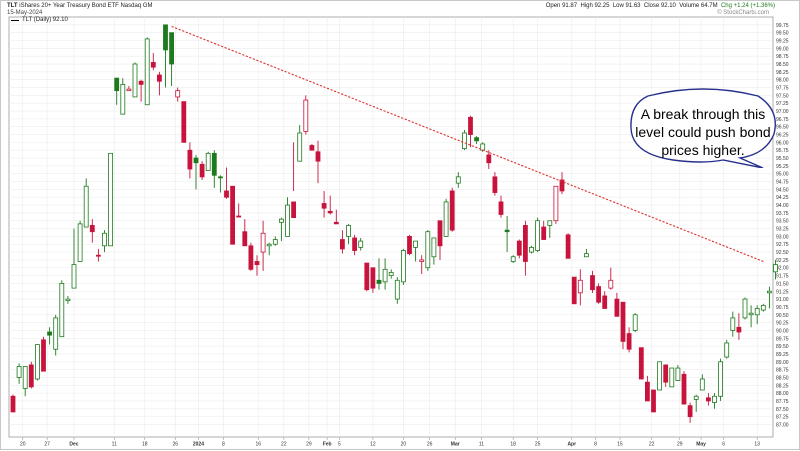 The height and width of the screenshot is (451, 800). I want to click on open-value: 91.87, so click(570, 6).